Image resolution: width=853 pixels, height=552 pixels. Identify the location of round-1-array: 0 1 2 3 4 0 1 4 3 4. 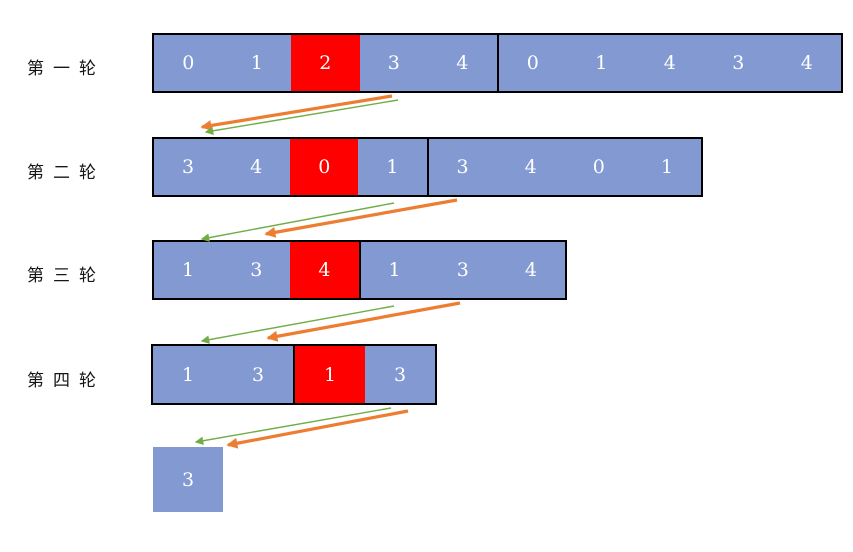
(497, 63).